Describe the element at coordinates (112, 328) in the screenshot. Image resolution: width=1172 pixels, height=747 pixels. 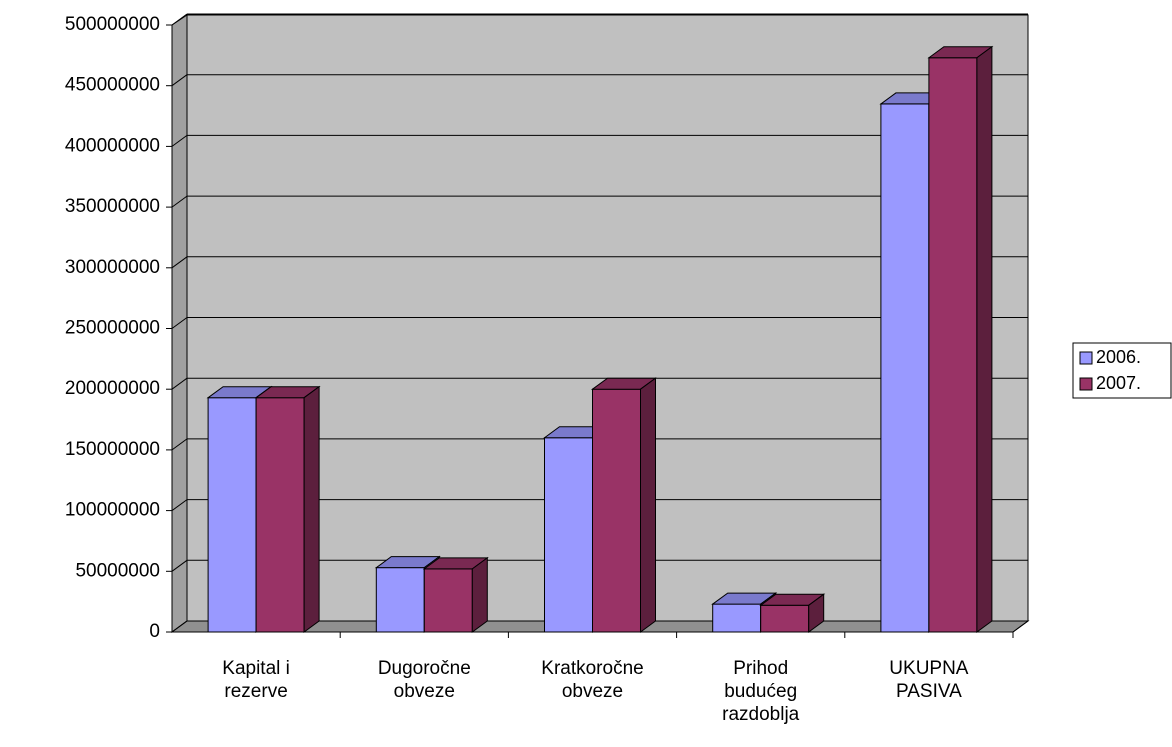
I see `y-tick-label: 250000000` at that location.